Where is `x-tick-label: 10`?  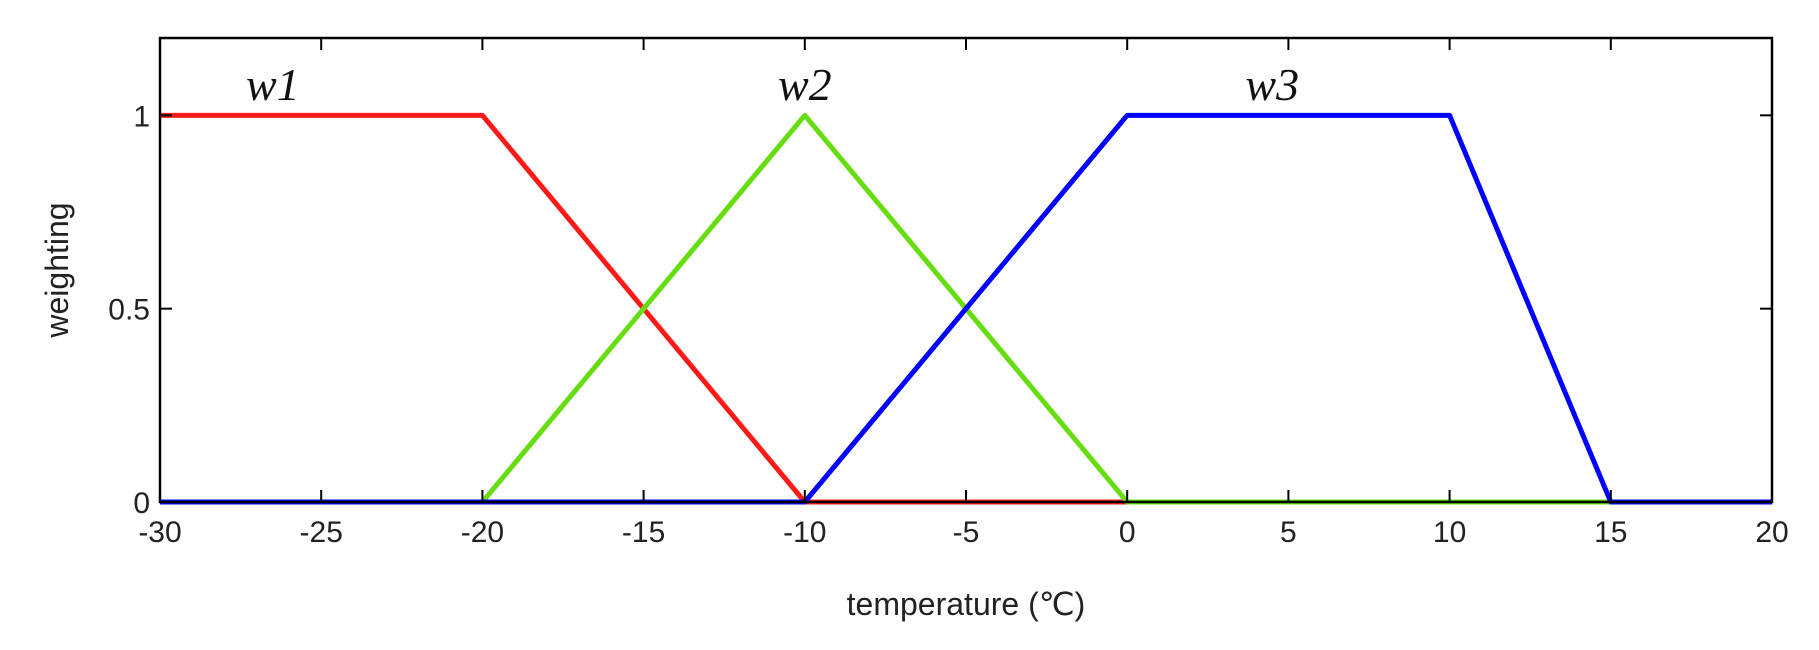 x-tick-label: 10 is located at coordinates (1449, 532).